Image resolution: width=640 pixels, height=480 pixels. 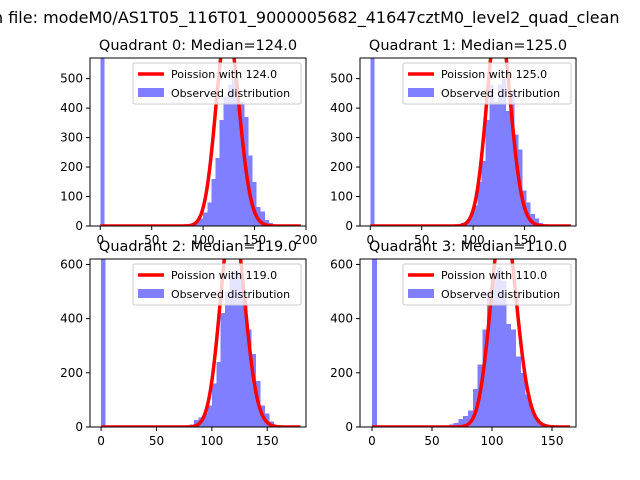 I want to click on legend-fit-label: Poission with 119.0, so click(x=224, y=275).